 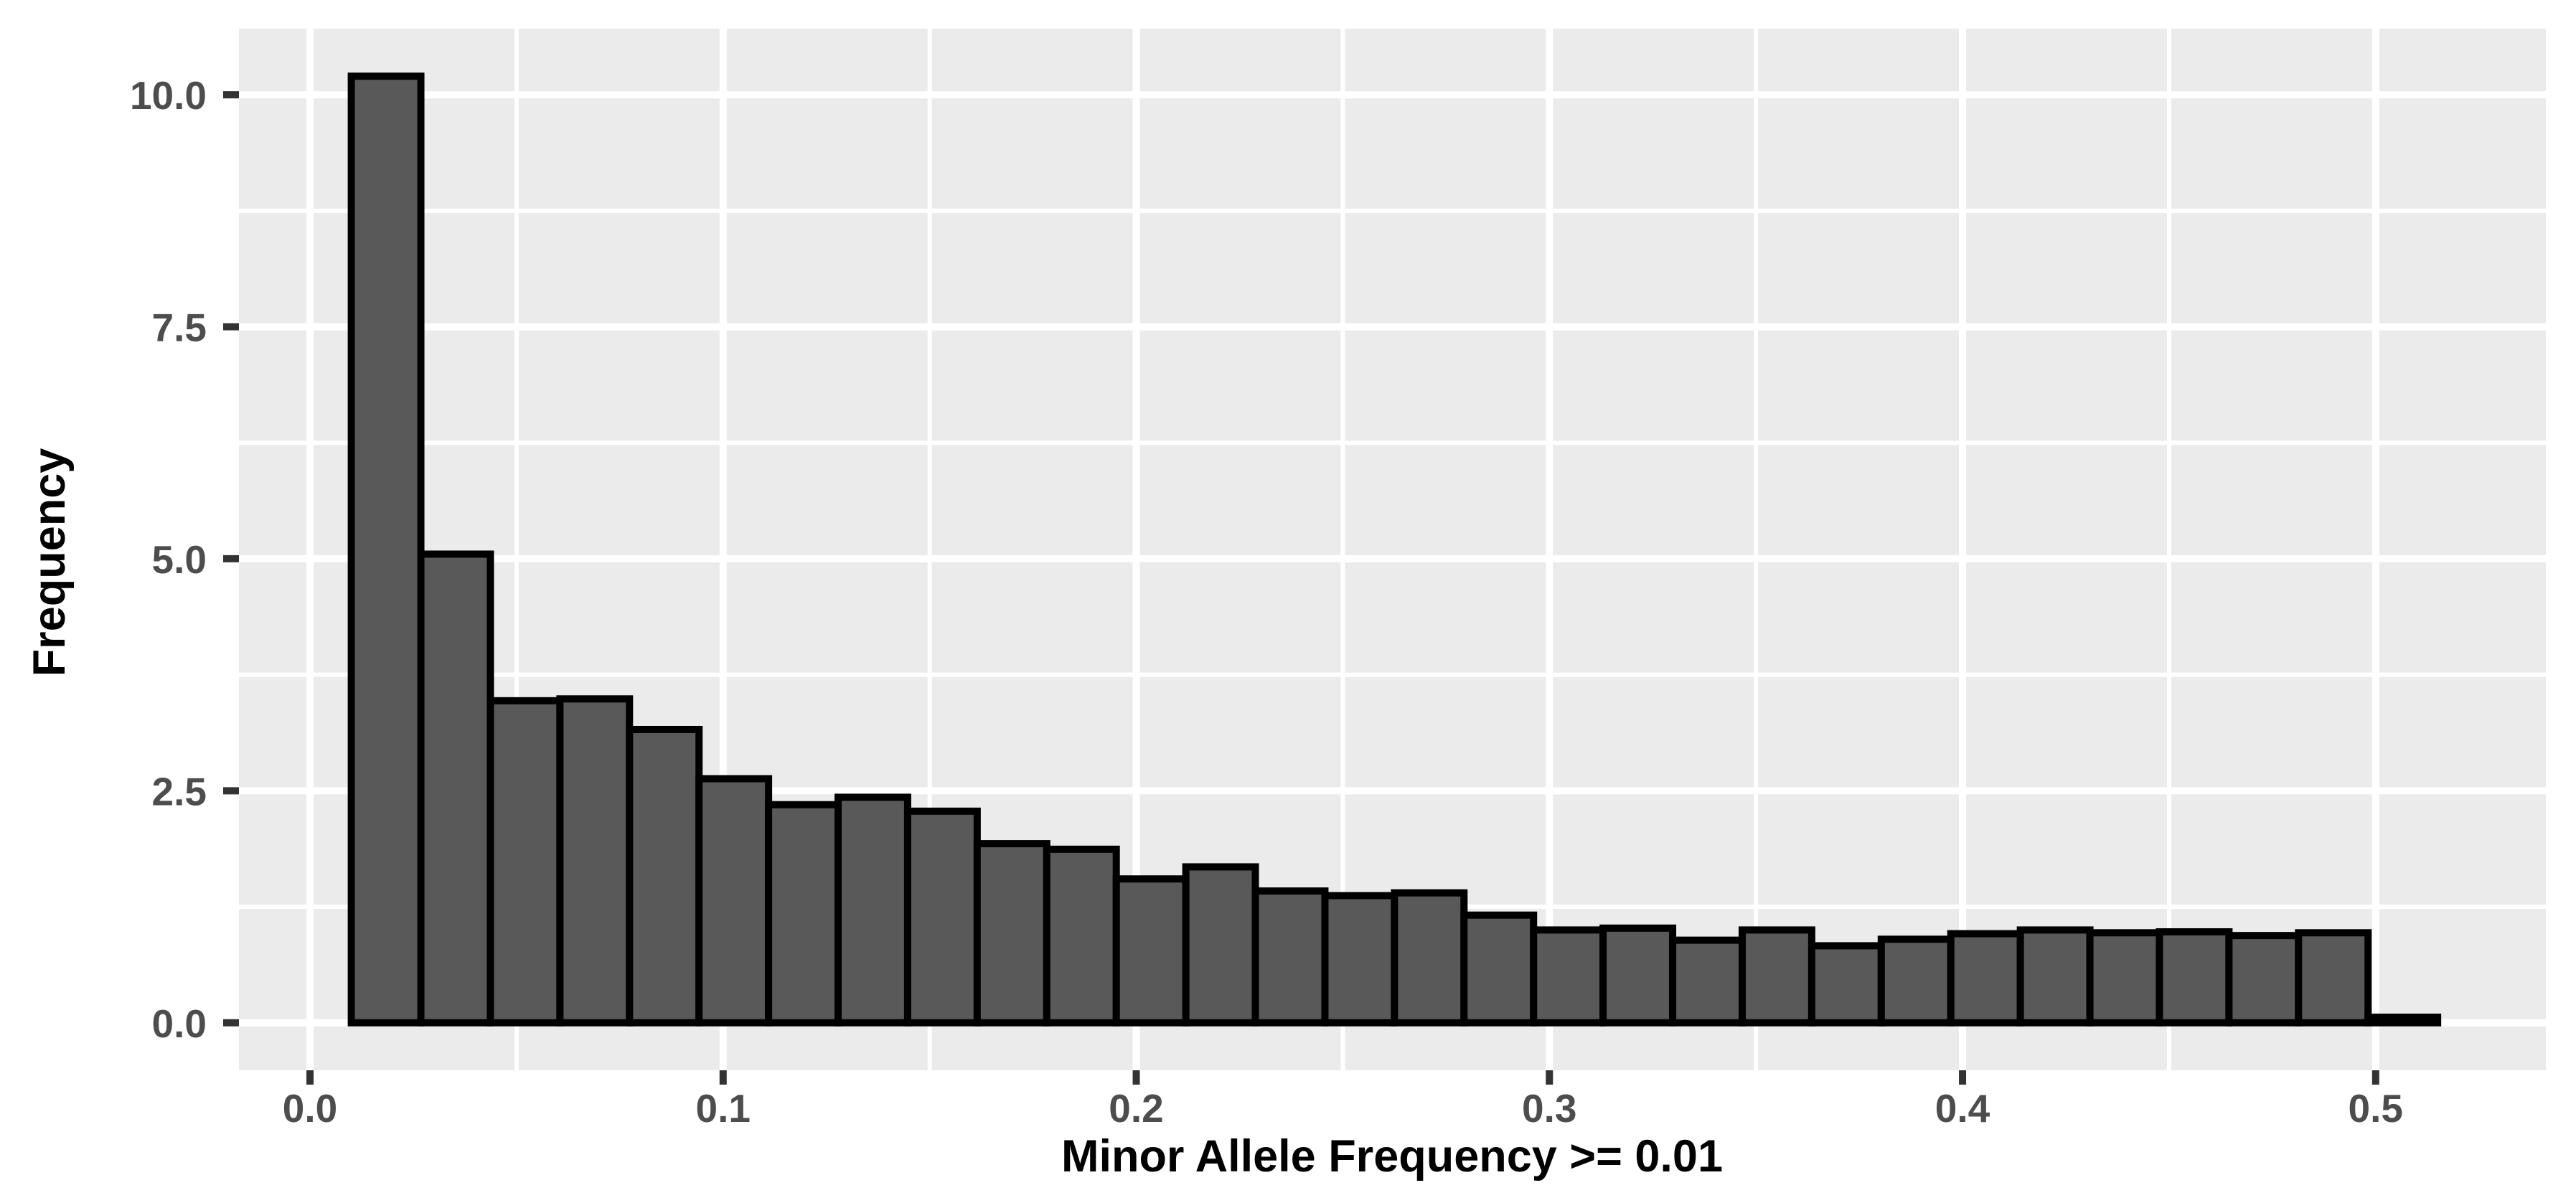 What do you see at coordinates (1549, 1108) in the screenshot?
I see `x-tick-label: 0.3` at bounding box center [1549, 1108].